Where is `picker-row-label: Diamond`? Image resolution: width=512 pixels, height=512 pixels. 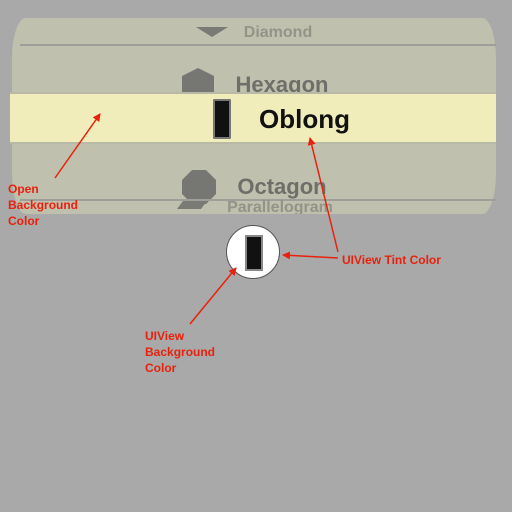 picker-row-label: Diamond is located at coordinates (278, 32).